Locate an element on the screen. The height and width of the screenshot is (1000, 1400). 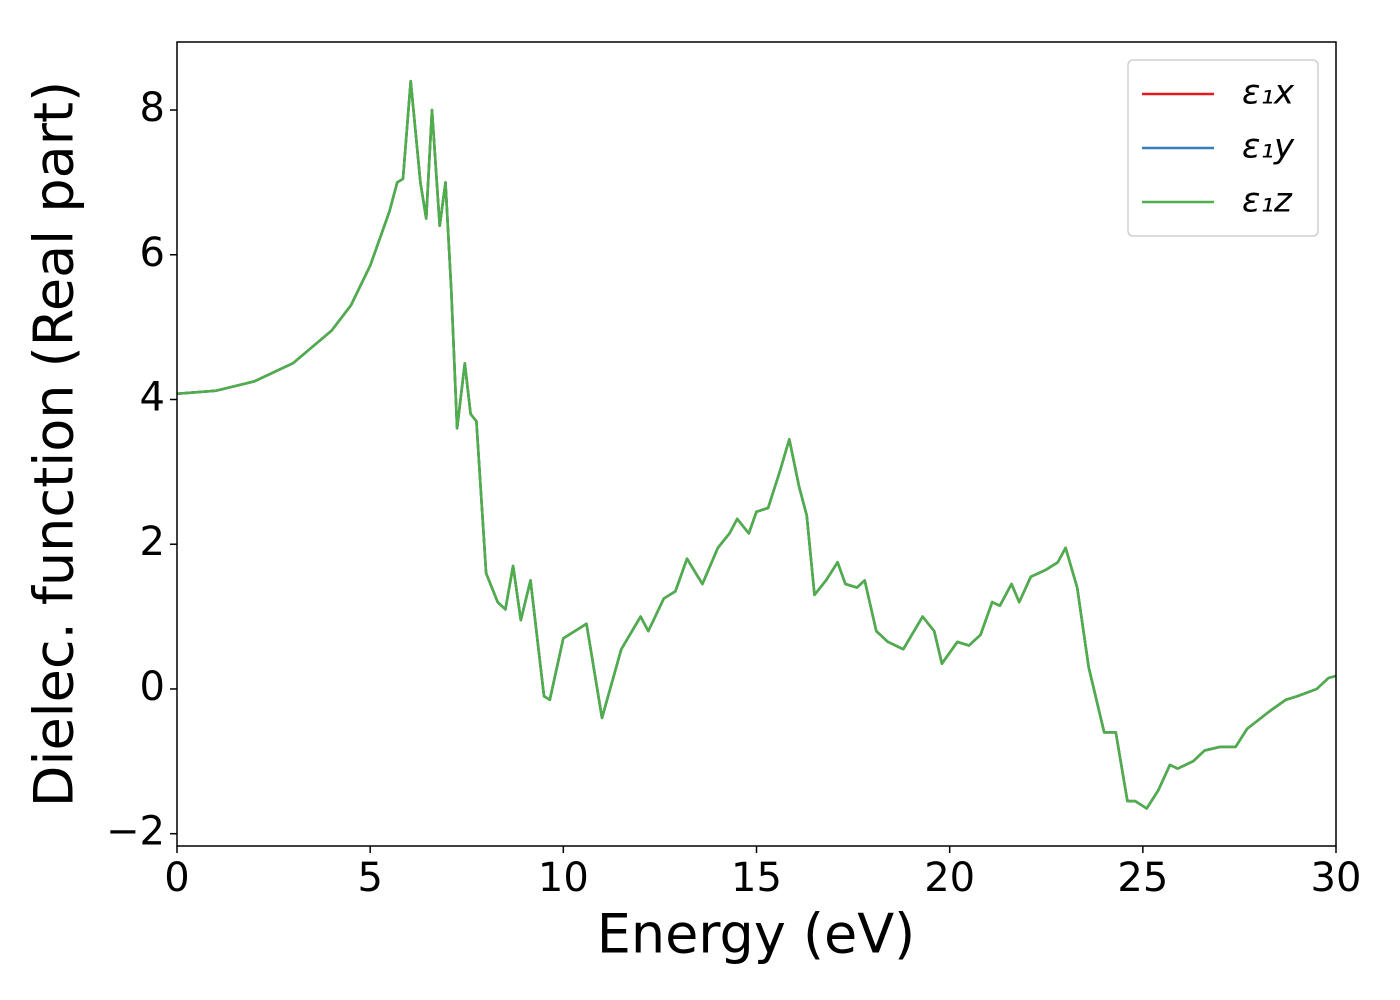
y-tick-label: 6 is located at coordinates (152, 253).